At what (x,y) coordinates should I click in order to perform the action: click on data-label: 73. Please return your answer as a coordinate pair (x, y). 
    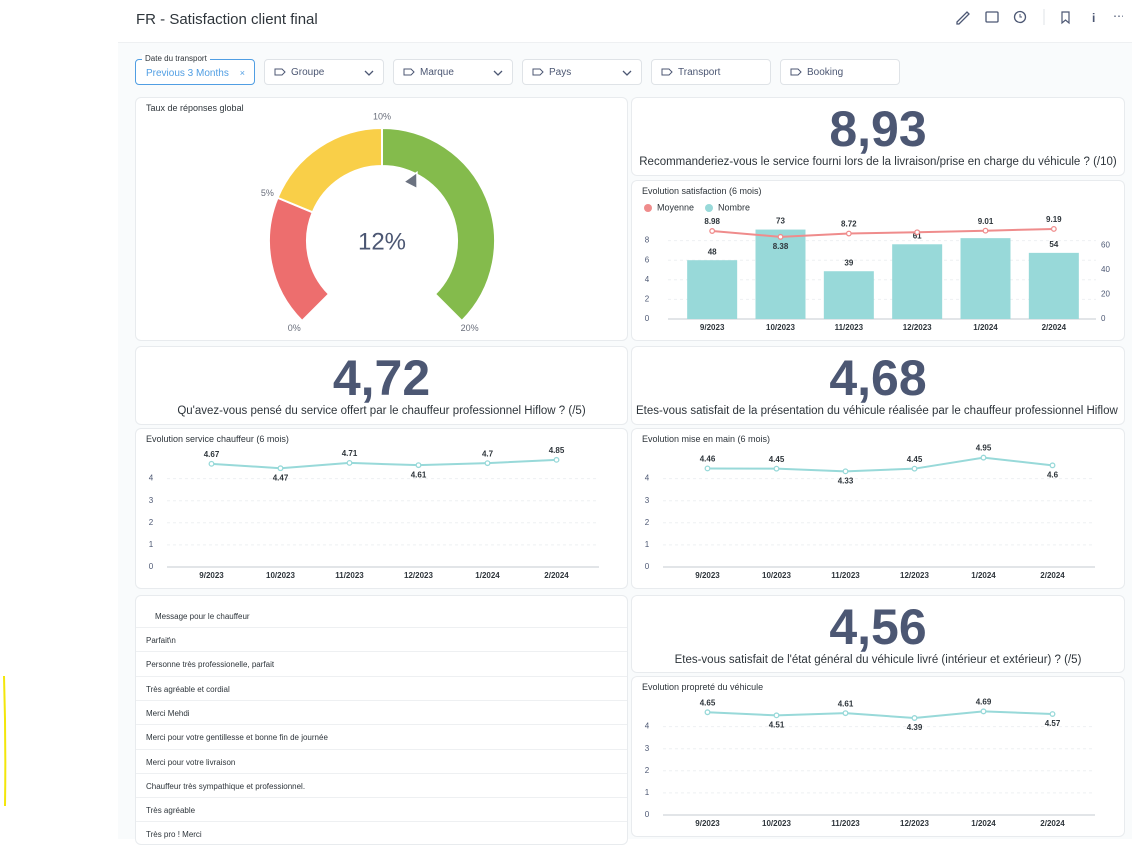
    Looking at the image, I should click on (780, 221).